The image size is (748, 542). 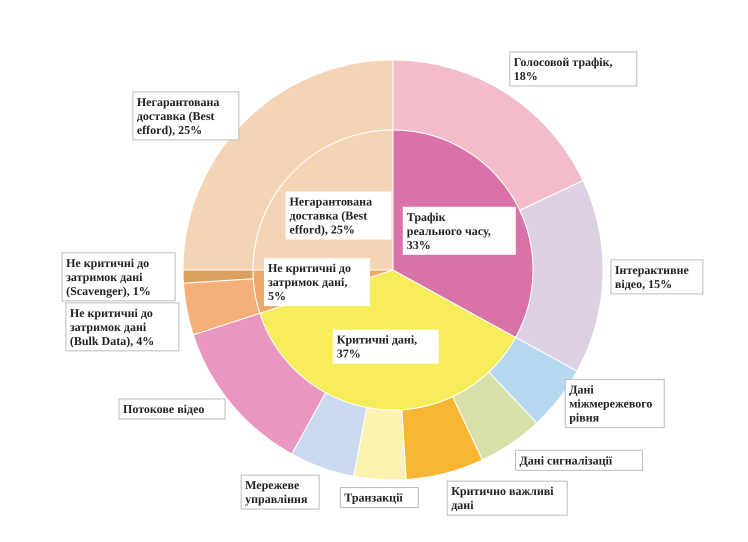 What do you see at coordinates (448, 231) in the screenshot?
I see `slice-label: Трафік реального часу, 33%` at bounding box center [448, 231].